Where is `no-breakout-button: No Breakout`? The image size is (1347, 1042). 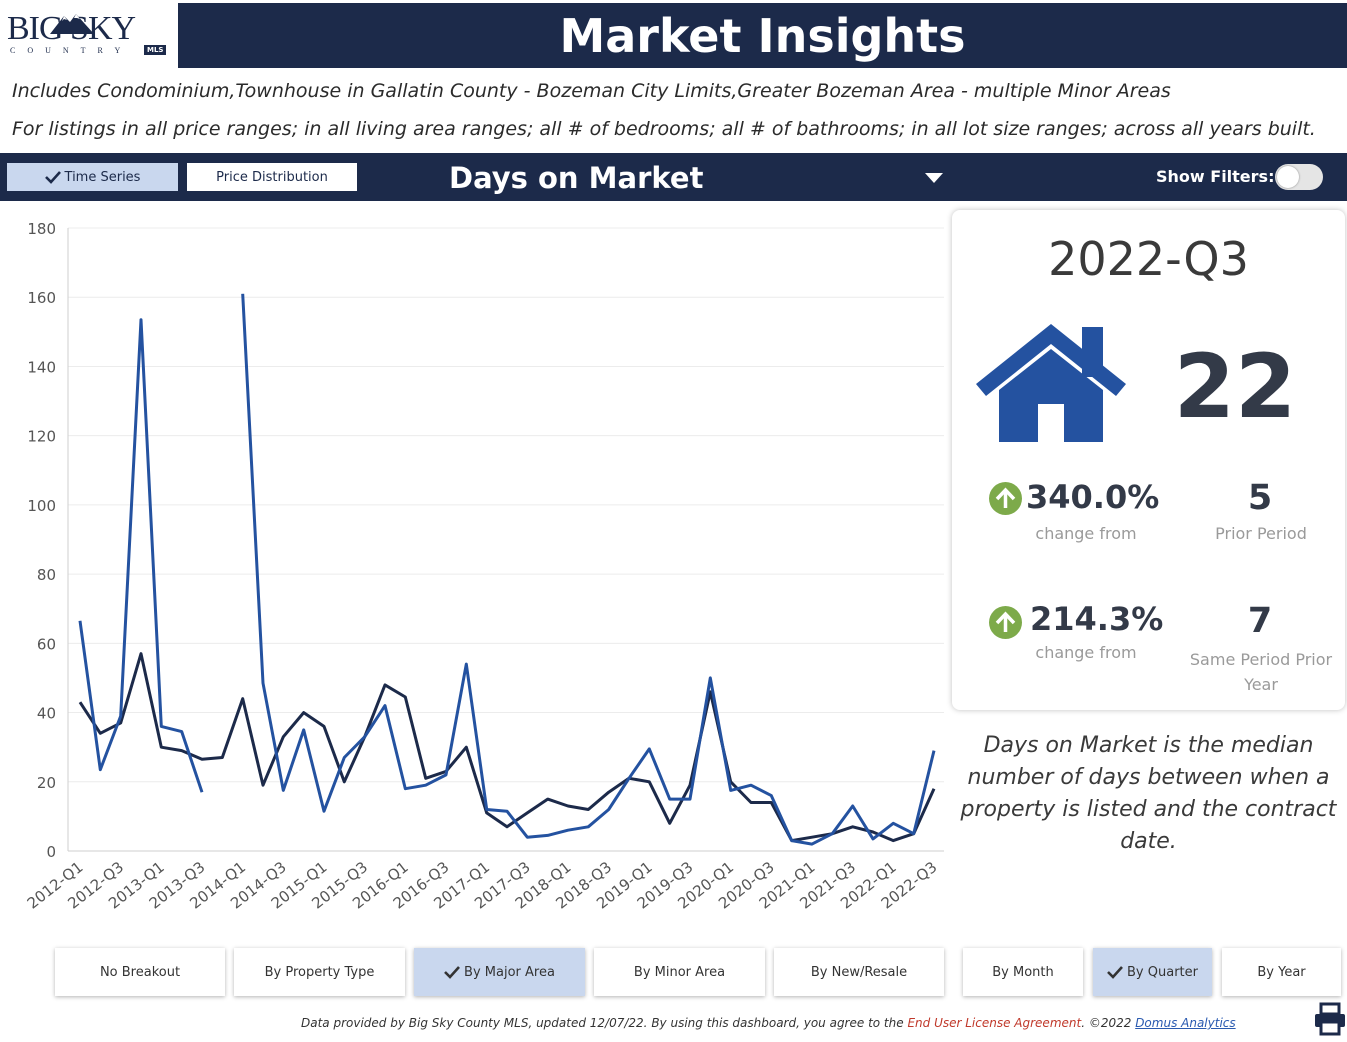
no-breakout-button: No Breakout is located at coordinates (140, 972).